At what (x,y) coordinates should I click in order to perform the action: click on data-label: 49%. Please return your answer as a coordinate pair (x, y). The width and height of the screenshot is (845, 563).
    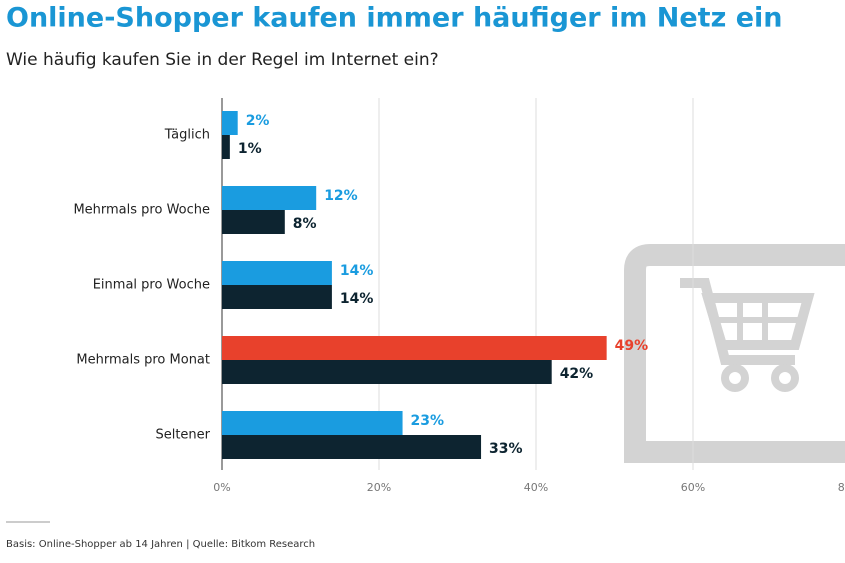
    Looking at the image, I should click on (632, 346).